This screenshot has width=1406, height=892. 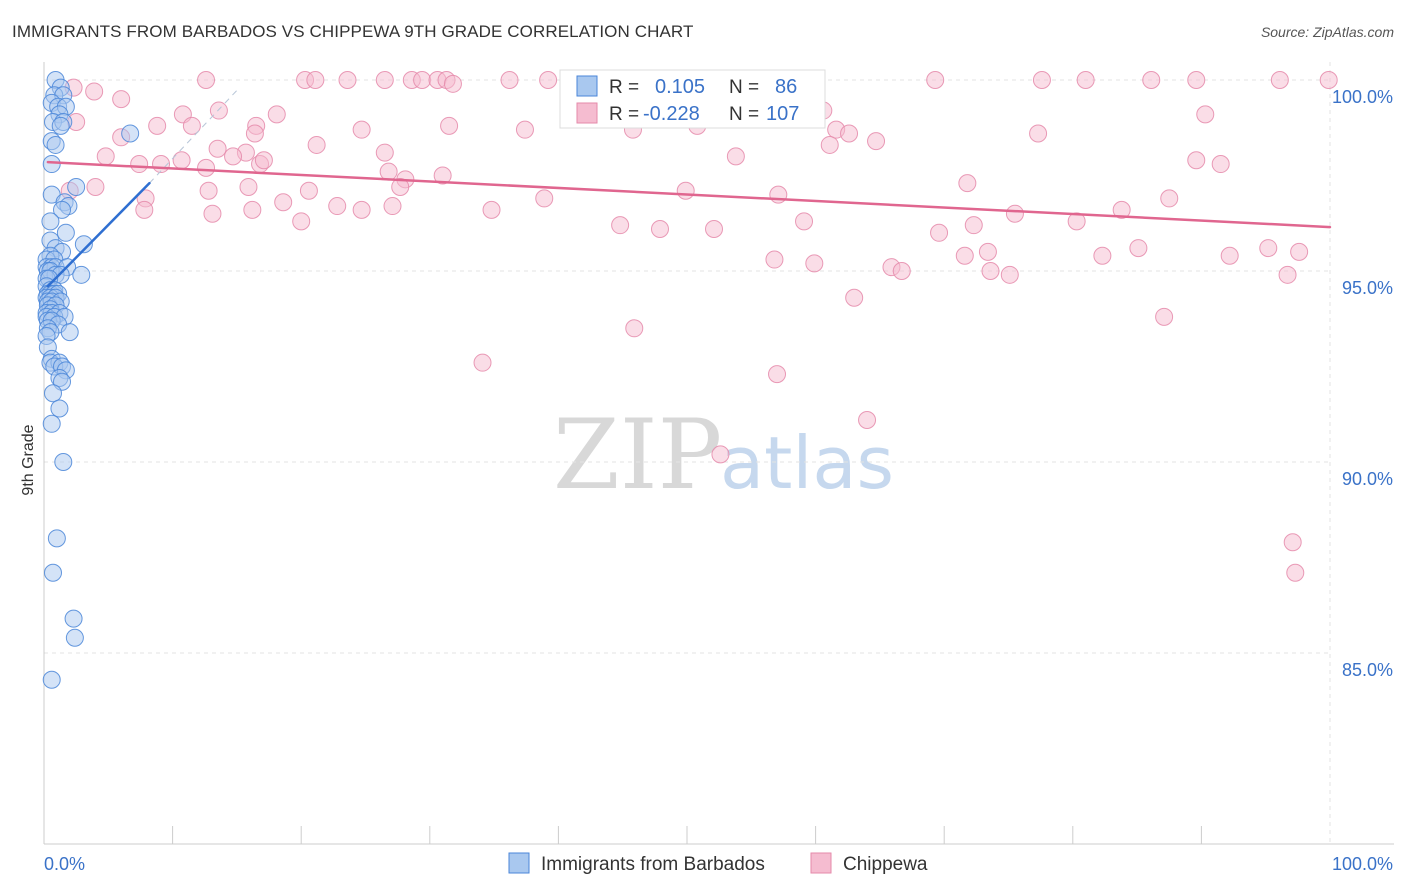 I want to click on barbados-trend-line, so click(x=98, y=234).